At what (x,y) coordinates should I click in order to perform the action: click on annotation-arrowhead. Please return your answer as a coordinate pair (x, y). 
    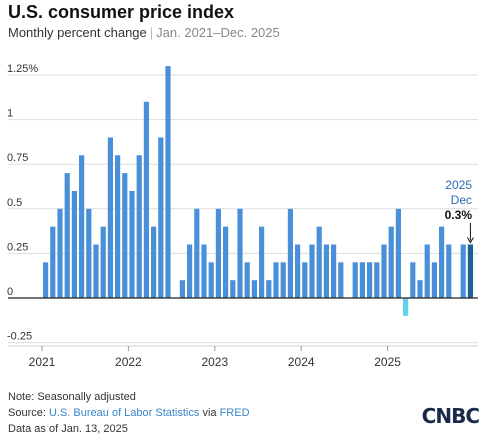
    Looking at the image, I should click on (470, 240).